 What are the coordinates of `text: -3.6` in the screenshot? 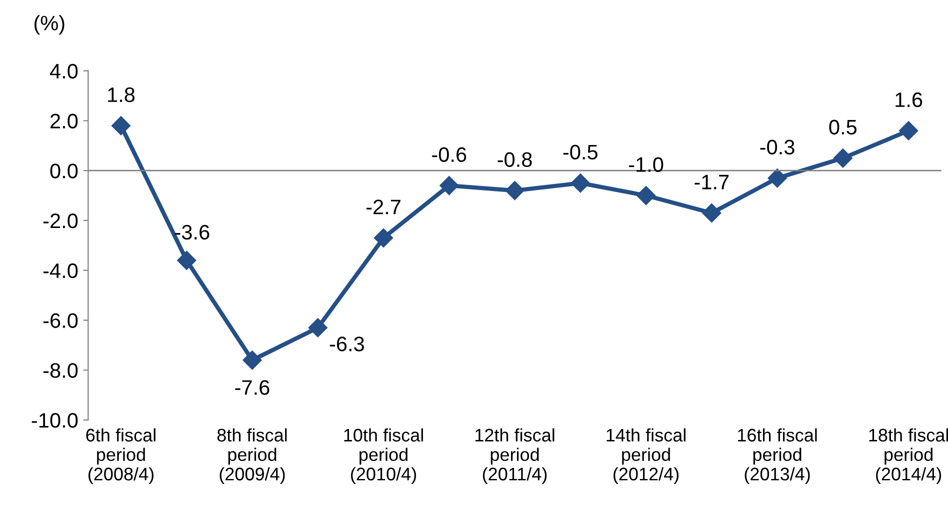 It's located at (192, 232).